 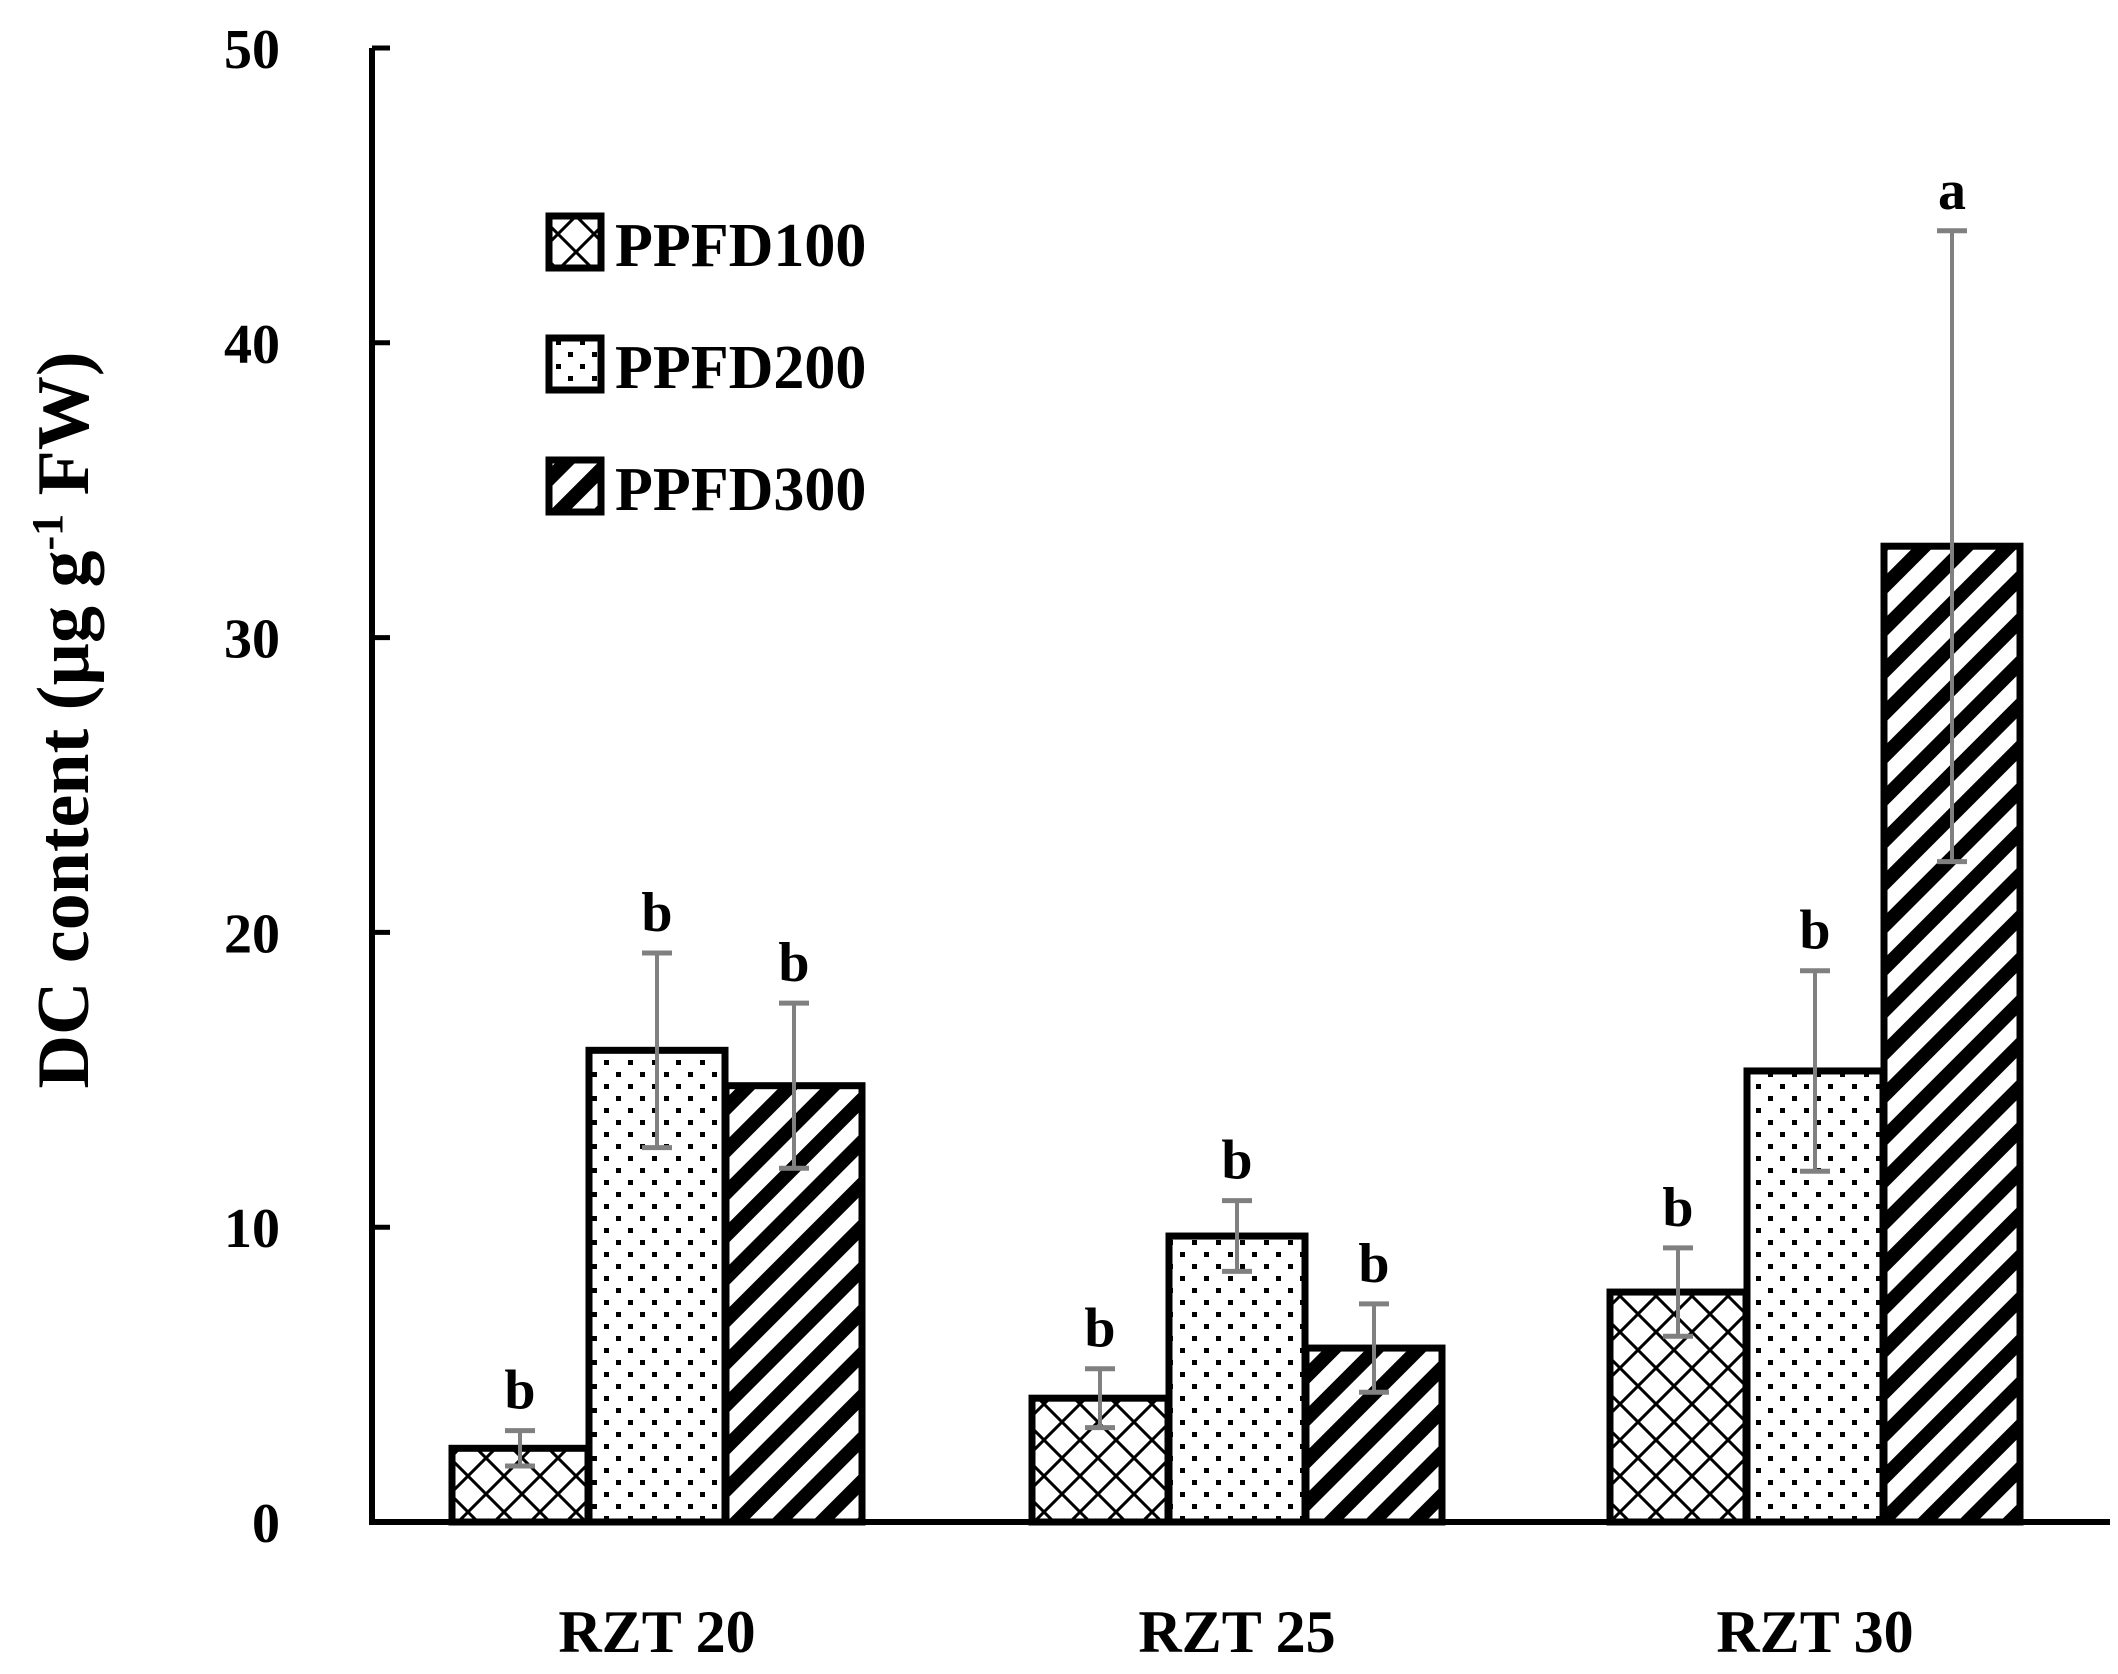 I want to click on legend-label: PPFD300, so click(x=740, y=490).